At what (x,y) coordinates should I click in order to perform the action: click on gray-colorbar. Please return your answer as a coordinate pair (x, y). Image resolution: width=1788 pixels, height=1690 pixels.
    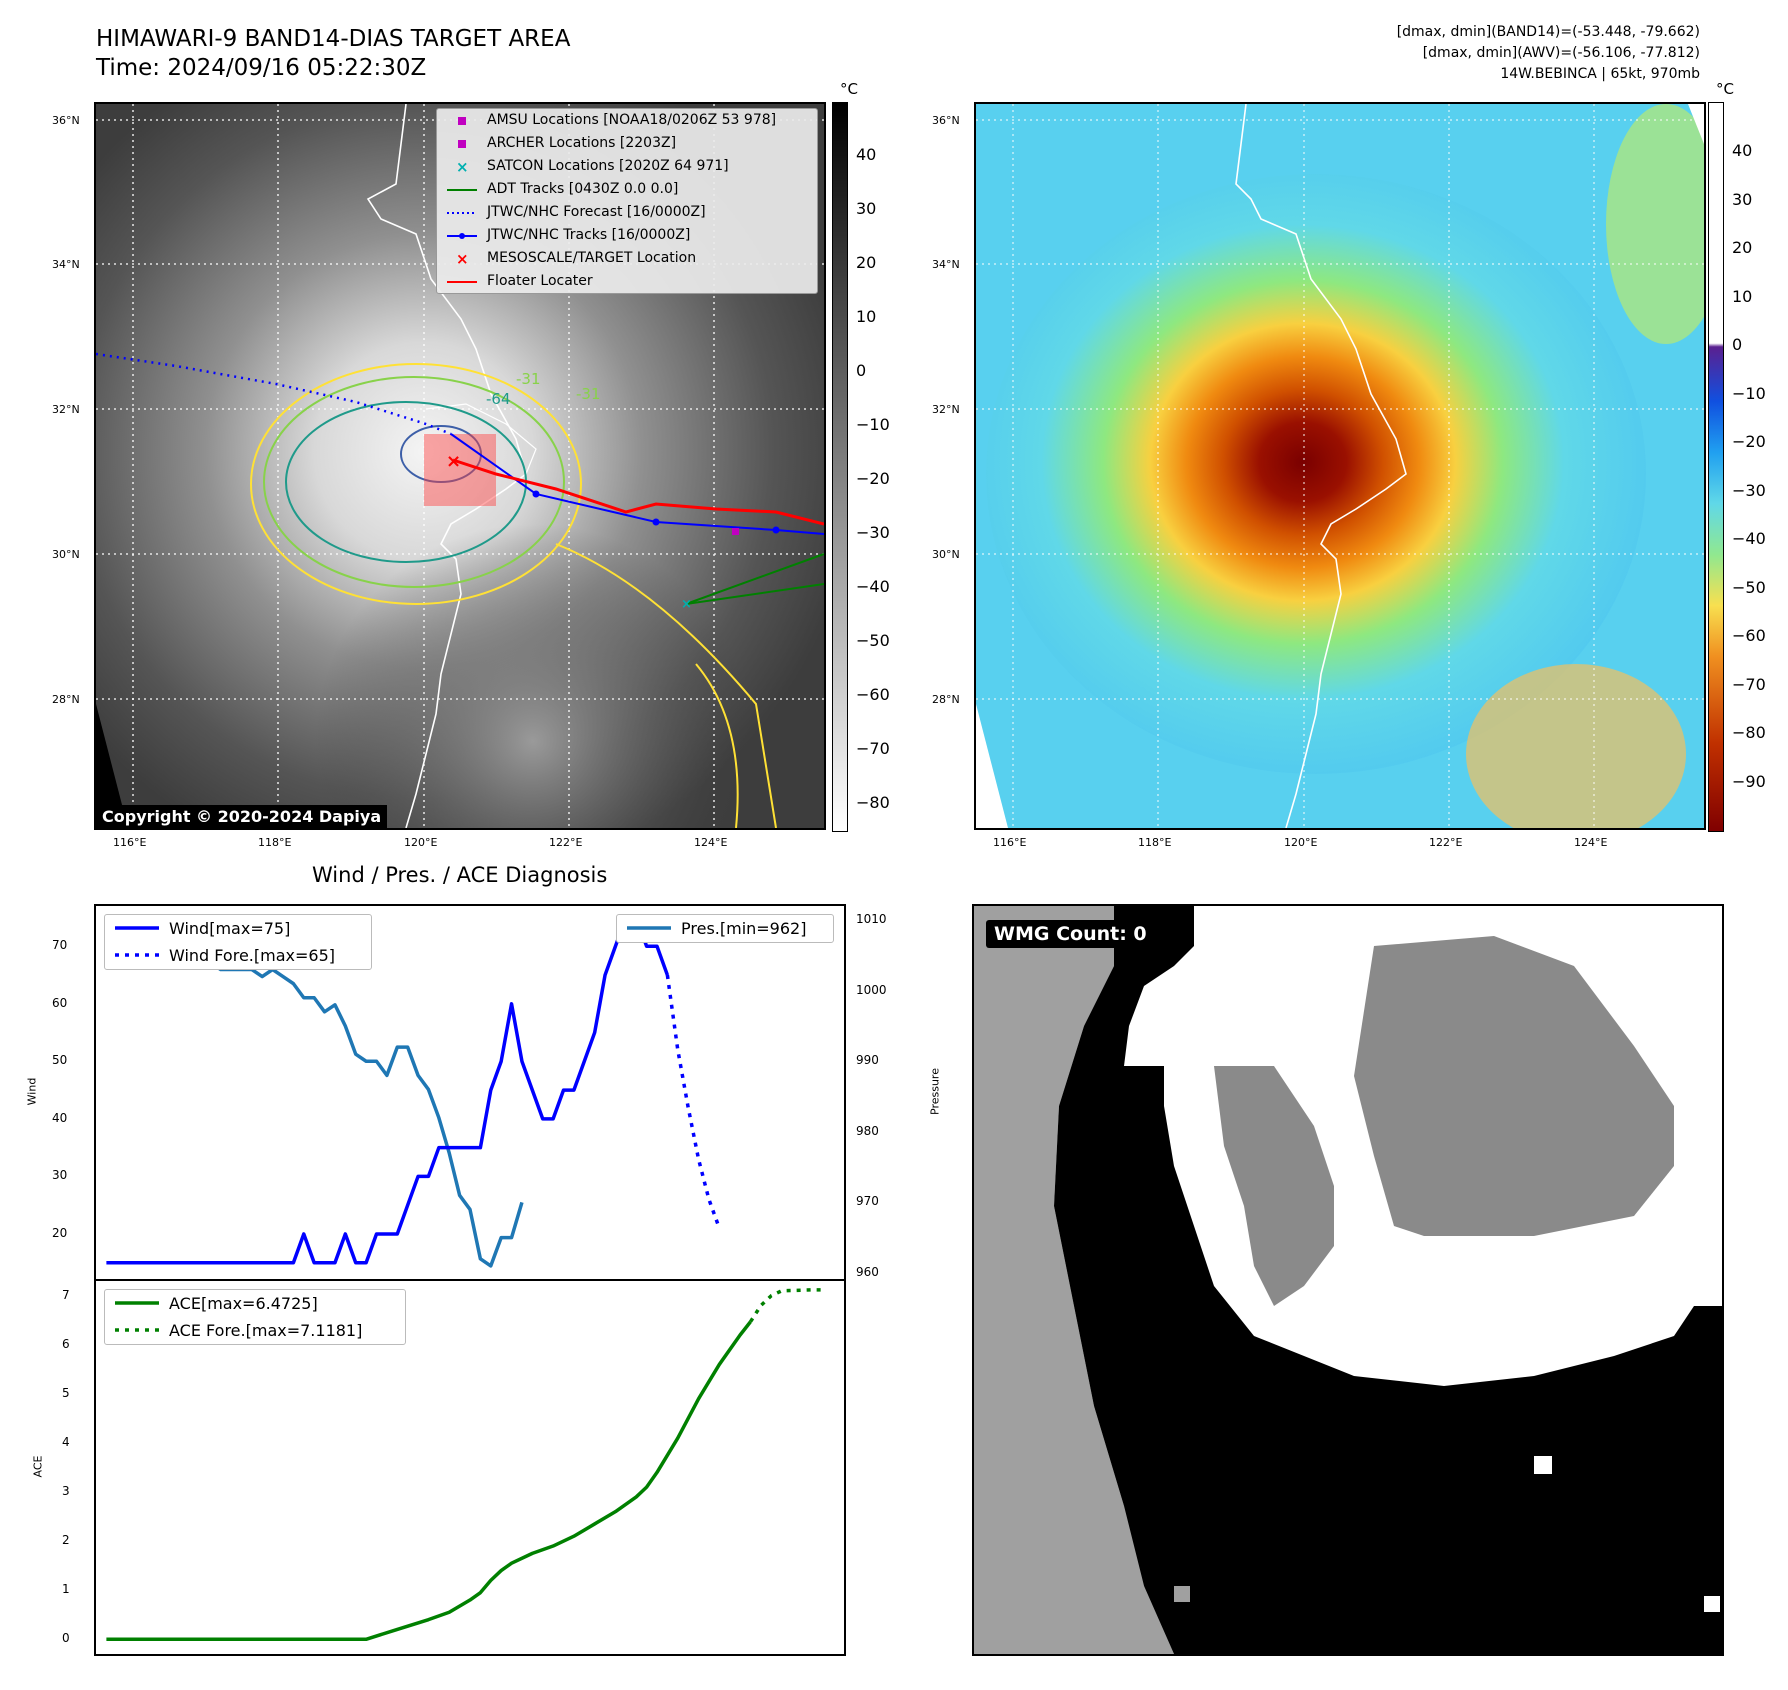
    Looking at the image, I should click on (840, 467).